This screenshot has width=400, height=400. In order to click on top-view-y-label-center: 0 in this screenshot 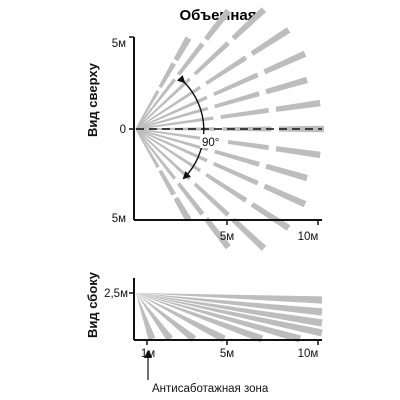, I will do `click(123, 130)`.